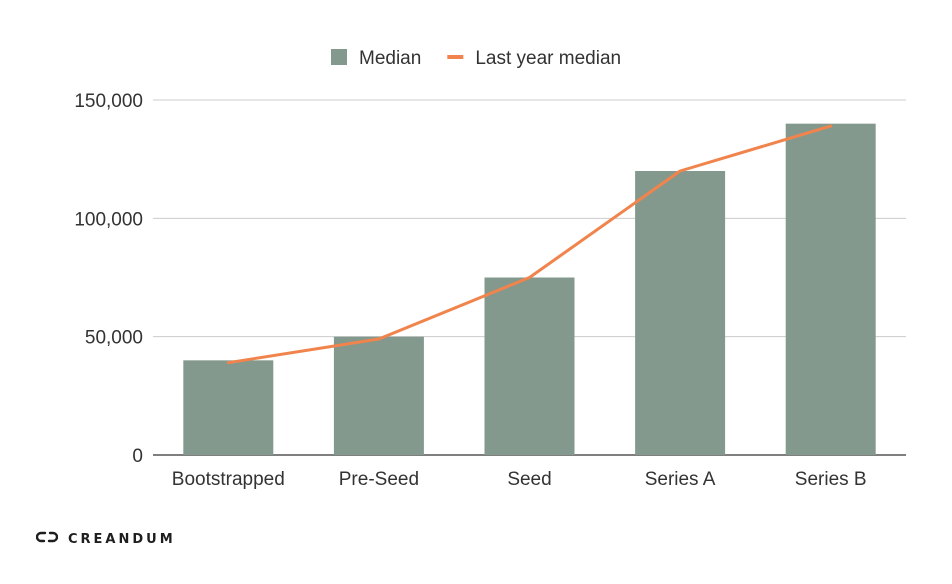 This screenshot has width=952, height=584. Describe the element at coordinates (137, 456) in the screenshot. I see `y-tick-label: 0` at that location.